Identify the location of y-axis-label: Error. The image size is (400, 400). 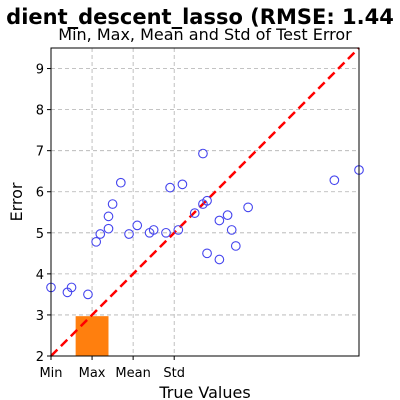
(16, 201).